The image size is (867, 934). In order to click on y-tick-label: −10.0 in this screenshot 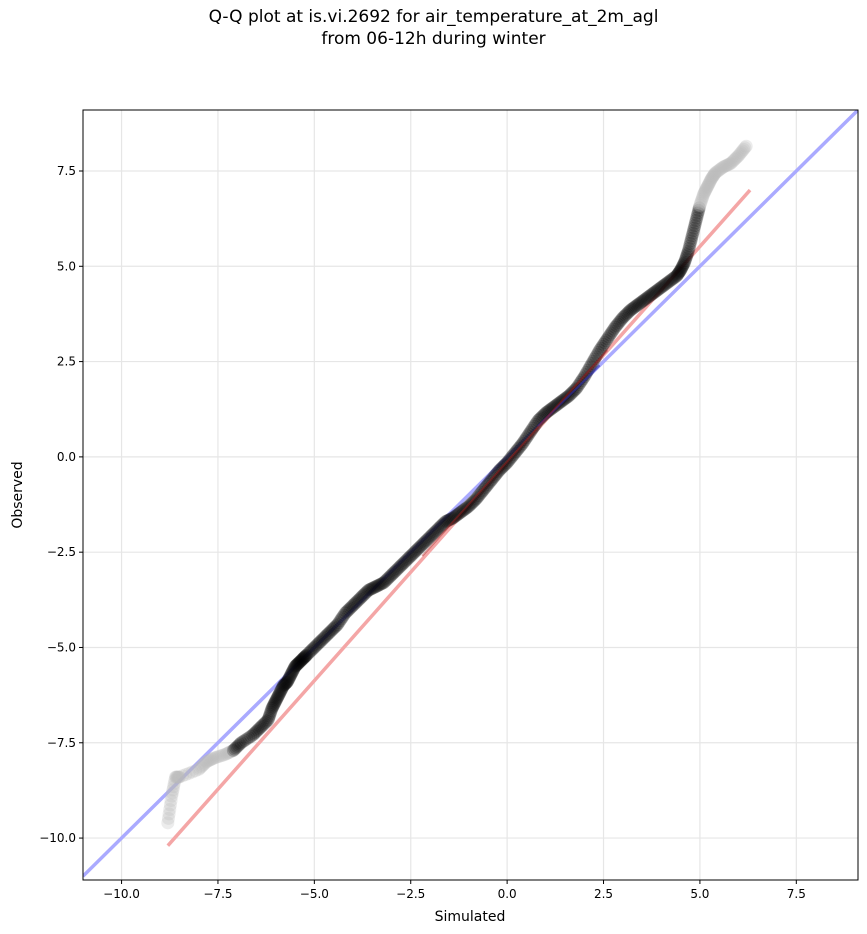, I will do `click(57, 838)`.